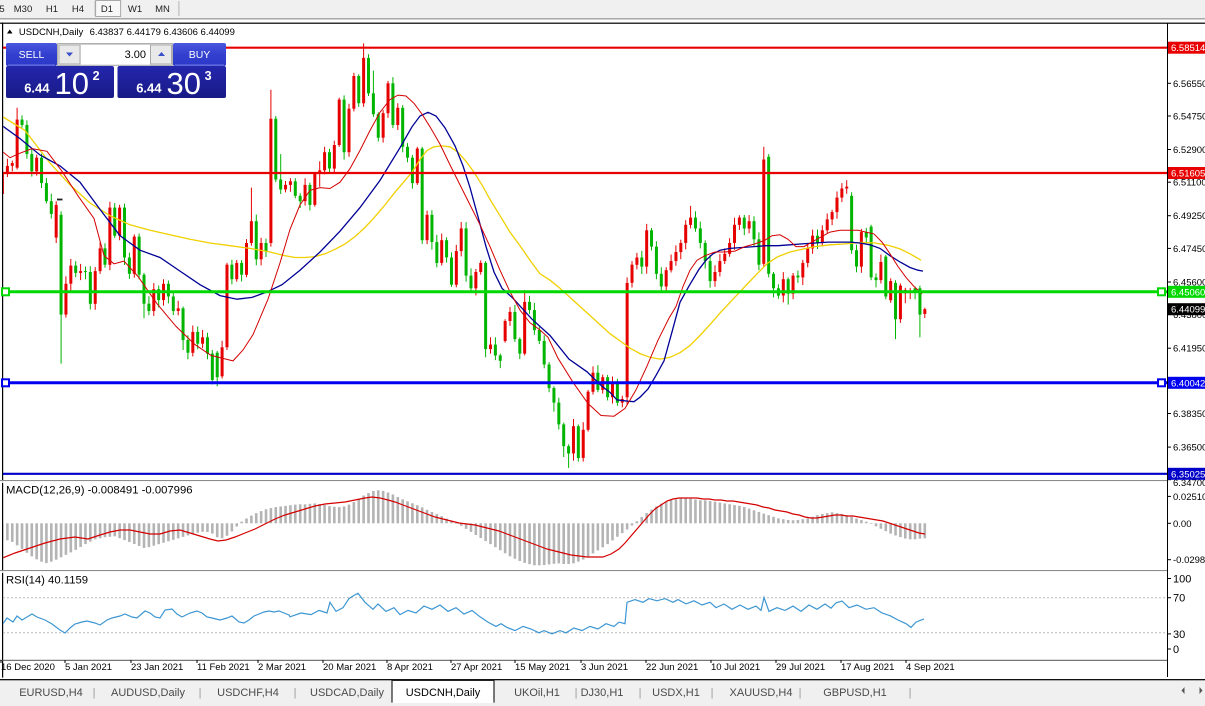  What do you see at coordinates (930, 667) in the screenshot?
I see `svg-text: 4 Sep 2021` at bounding box center [930, 667].